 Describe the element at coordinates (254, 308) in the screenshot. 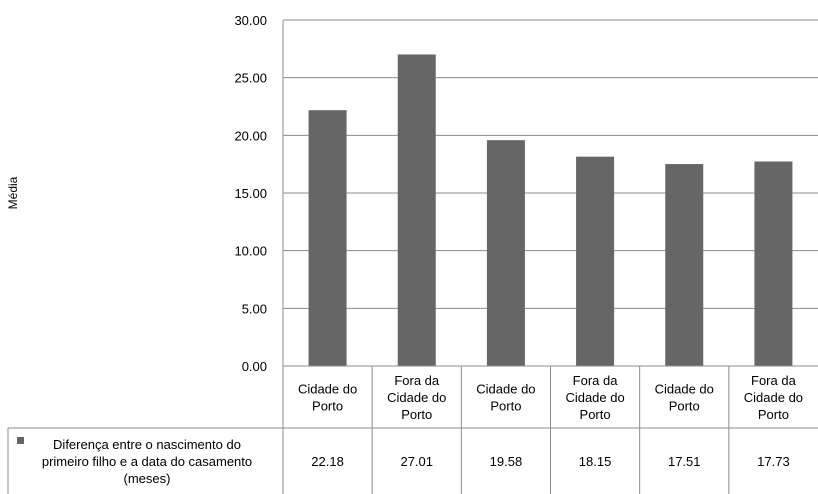

I see `y-tick-label: 5.00` at that location.